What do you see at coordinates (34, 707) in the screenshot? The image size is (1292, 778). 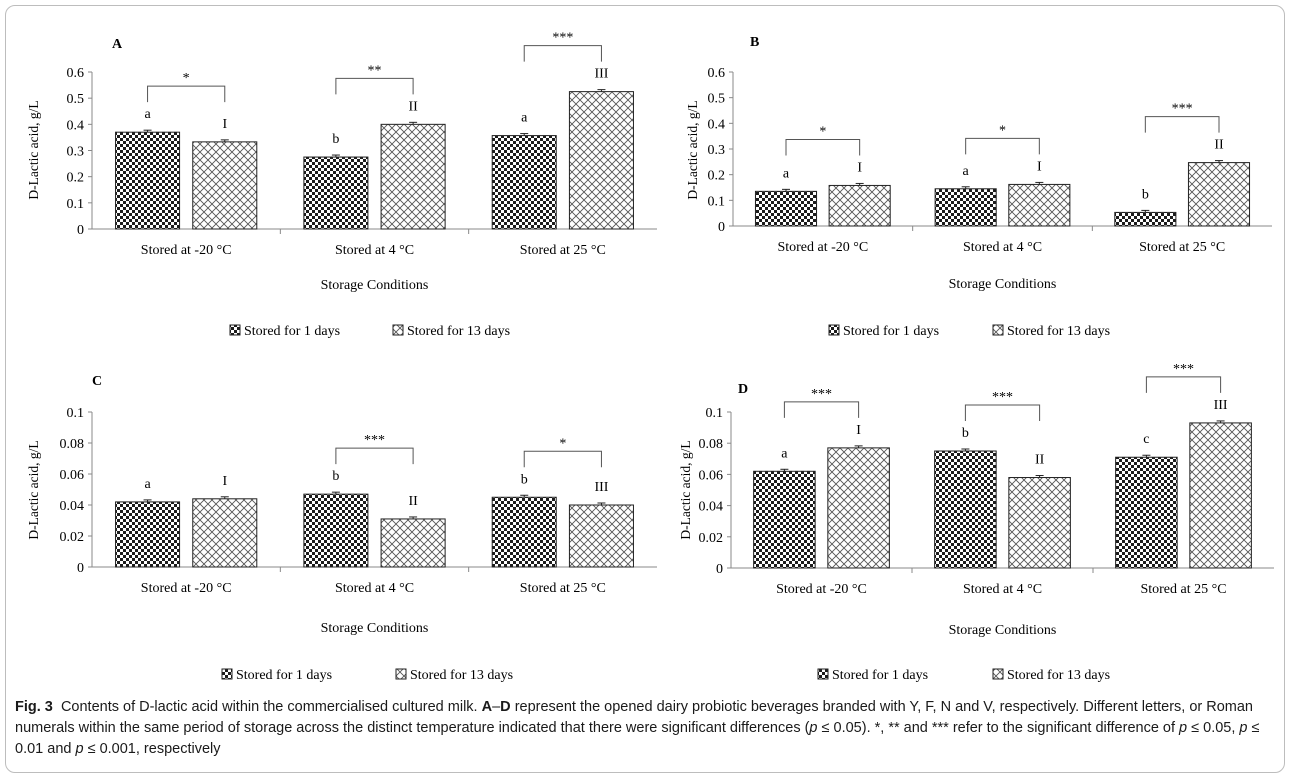 I see `caption-label: Fig. 3` at bounding box center [34, 707].